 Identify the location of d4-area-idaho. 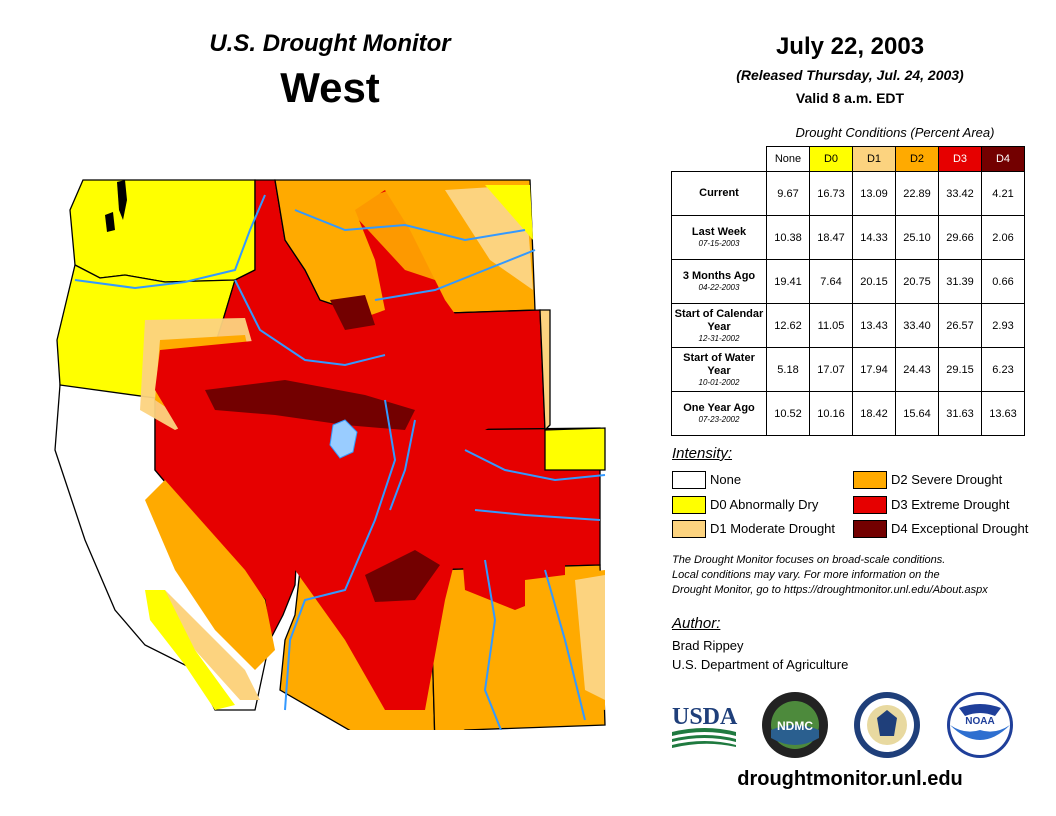
(352, 312).